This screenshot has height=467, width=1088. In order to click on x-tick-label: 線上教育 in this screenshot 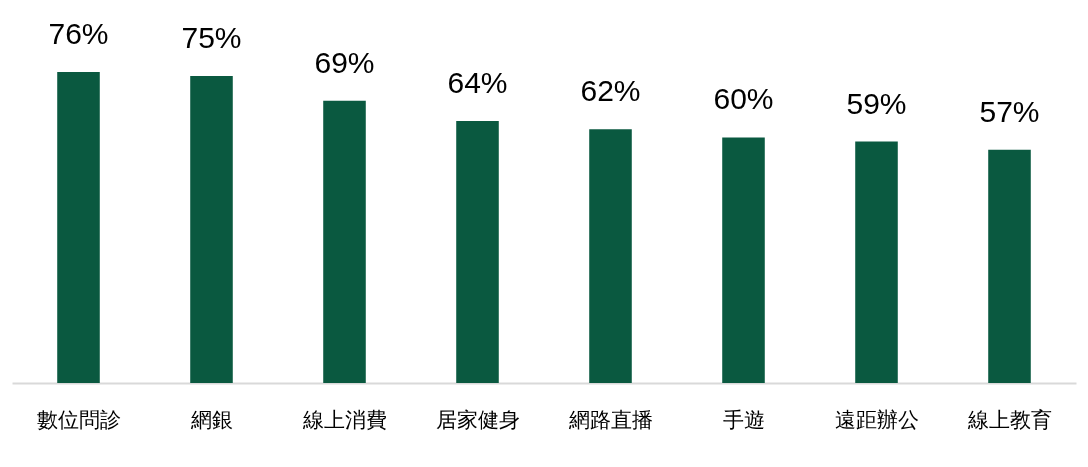, I will do `click(1009, 419)`.